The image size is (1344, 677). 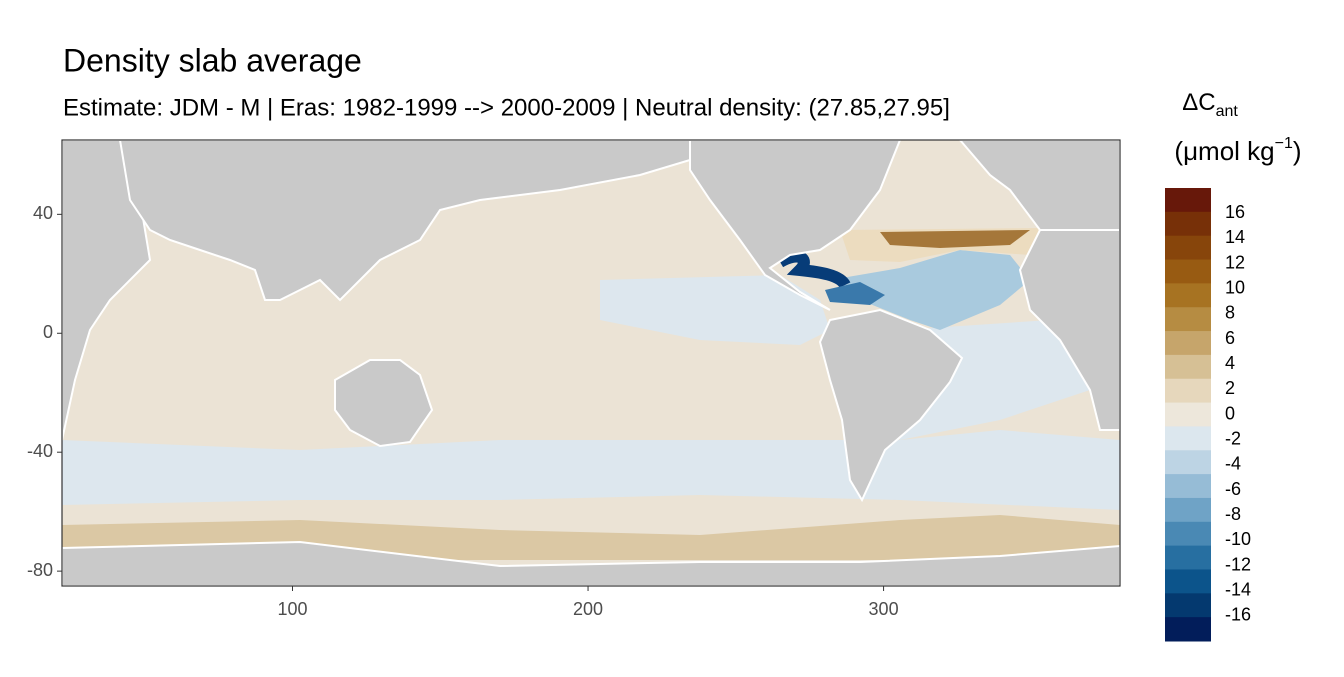 I want to click on legend-label: 8, so click(x=1230, y=313).